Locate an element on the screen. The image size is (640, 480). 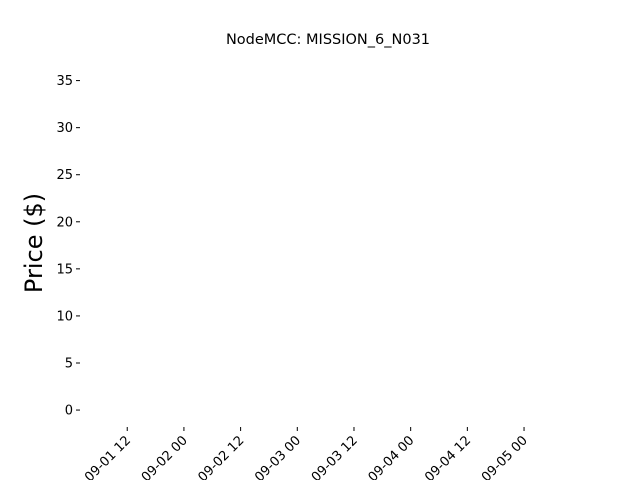
x-tick-label: 09-03 00 is located at coordinates (278, 456).